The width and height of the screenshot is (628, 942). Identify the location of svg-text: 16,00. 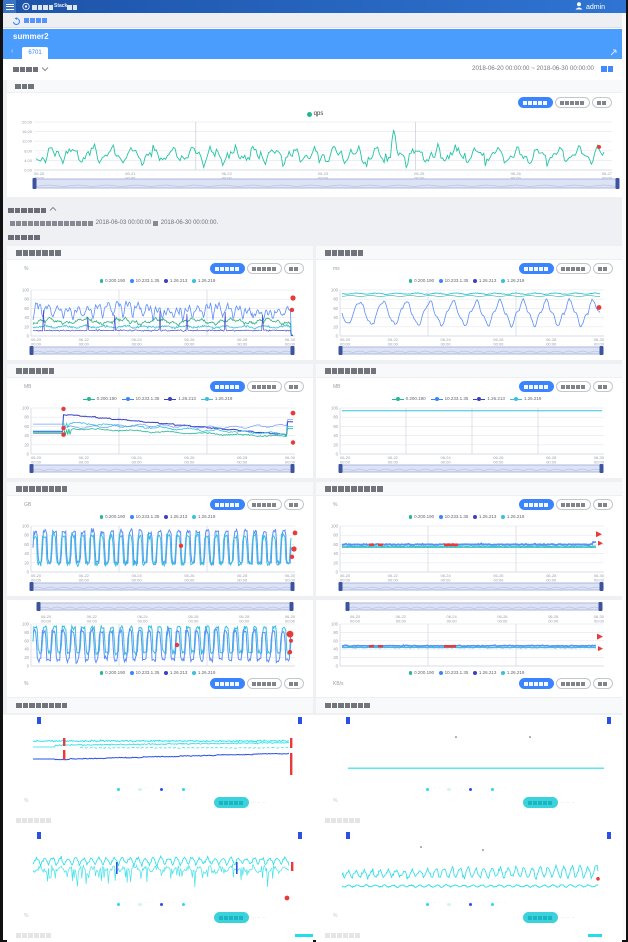
(27, 131).